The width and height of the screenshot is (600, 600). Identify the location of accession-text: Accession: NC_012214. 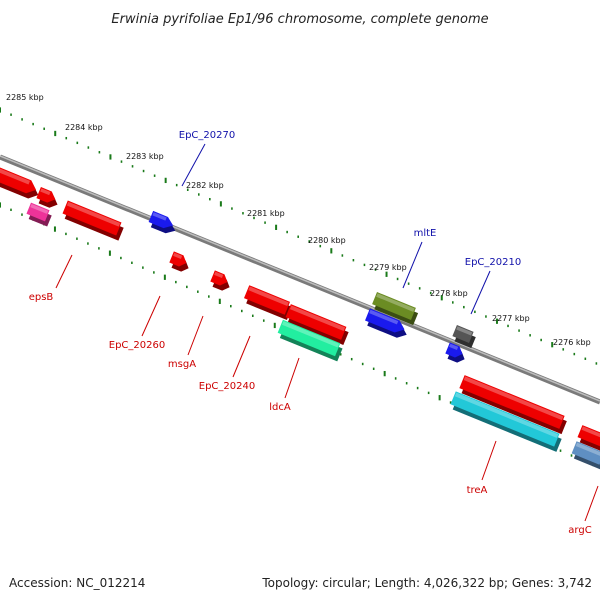
(77, 583).